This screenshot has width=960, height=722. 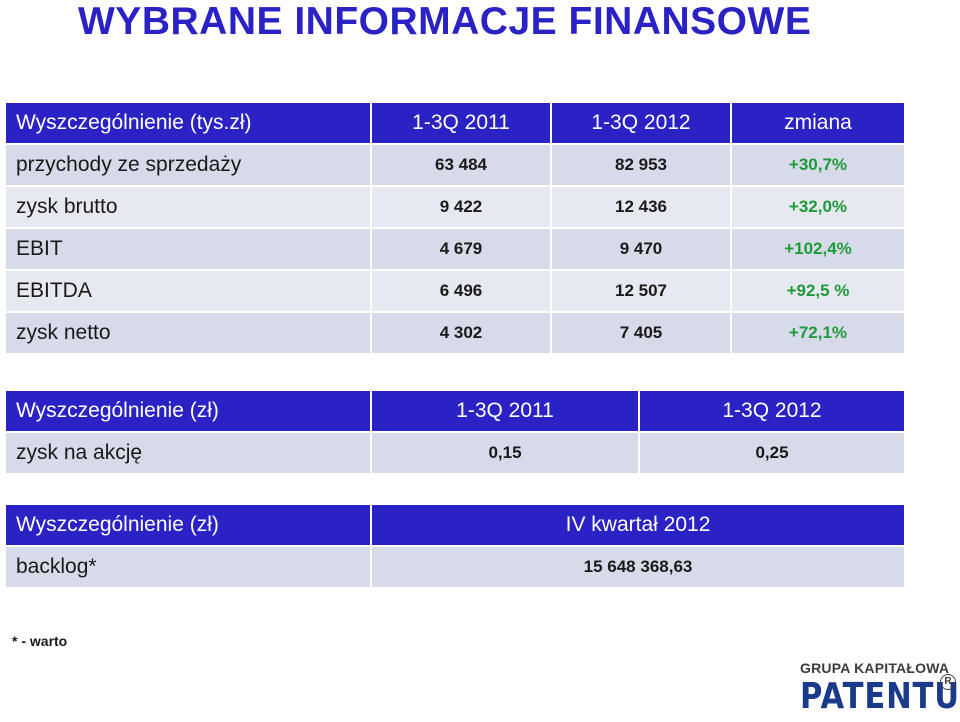 I want to click on value-2012: 7 405, so click(x=641, y=333).